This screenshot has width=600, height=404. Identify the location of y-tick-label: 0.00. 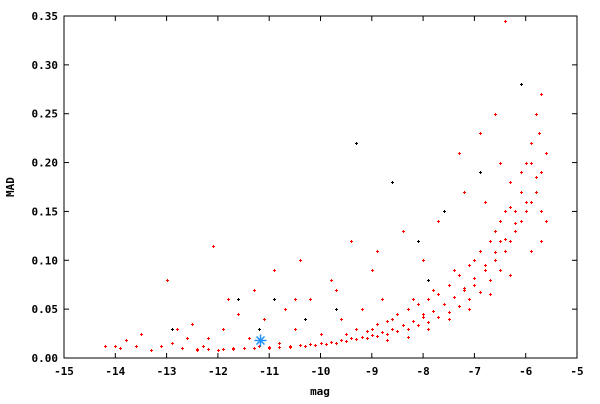
(45, 358).